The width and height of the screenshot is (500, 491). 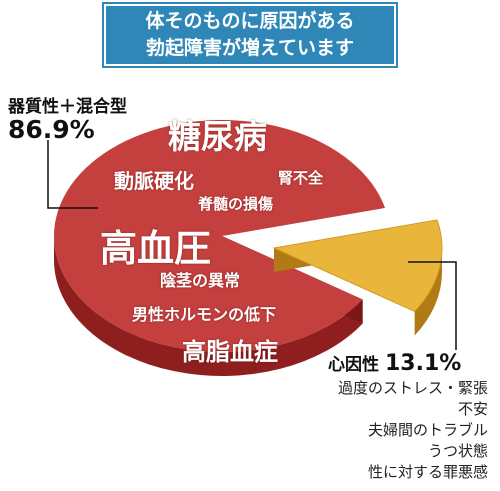 I want to click on organic-label: 器質性＋混合型, so click(x=67, y=107).